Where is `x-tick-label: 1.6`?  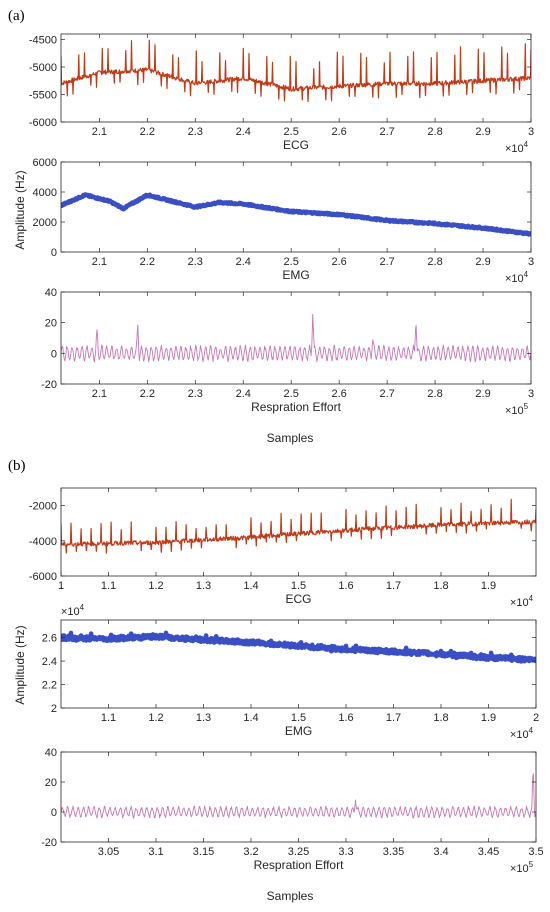 x-tick-label: 1.6 is located at coordinates (345, 586).